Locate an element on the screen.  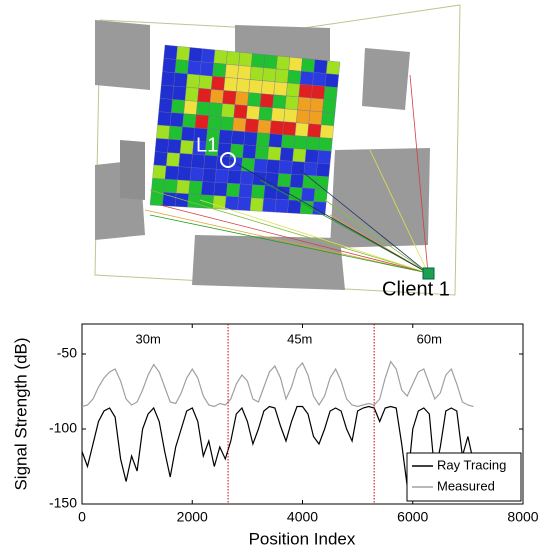
x-axis-label: Position Index is located at coordinates (302, 538).